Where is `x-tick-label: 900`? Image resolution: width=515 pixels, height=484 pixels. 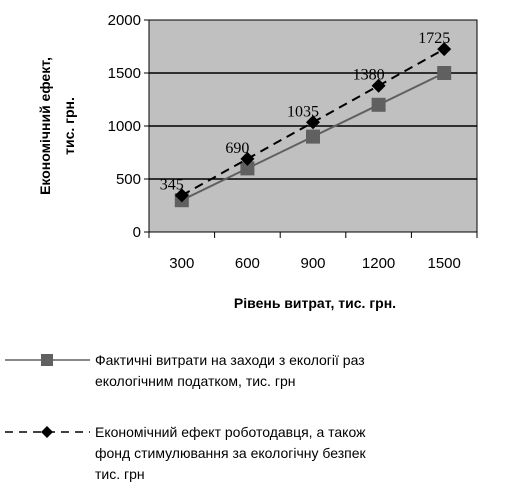 x-tick-label: 900 is located at coordinates (312, 263).